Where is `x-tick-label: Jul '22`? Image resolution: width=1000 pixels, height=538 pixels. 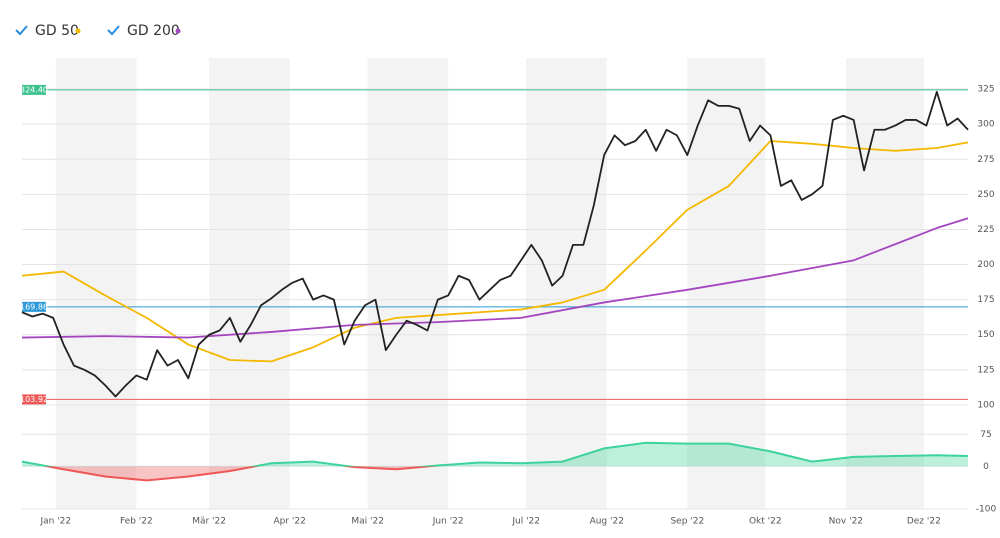
x-tick-label: Jul '22 is located at coordinates (525, 522).